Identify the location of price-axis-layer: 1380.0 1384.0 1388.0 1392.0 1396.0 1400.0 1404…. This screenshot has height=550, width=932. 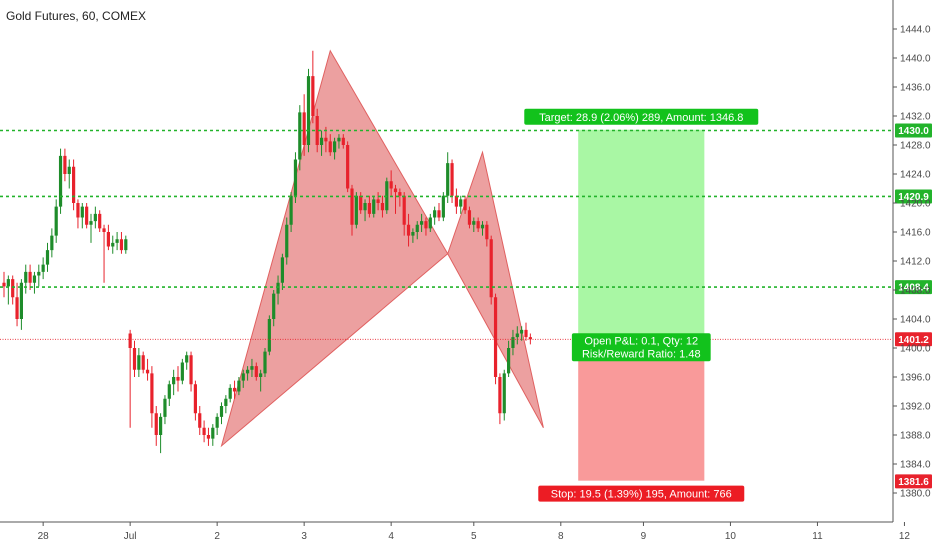
(912, 262).